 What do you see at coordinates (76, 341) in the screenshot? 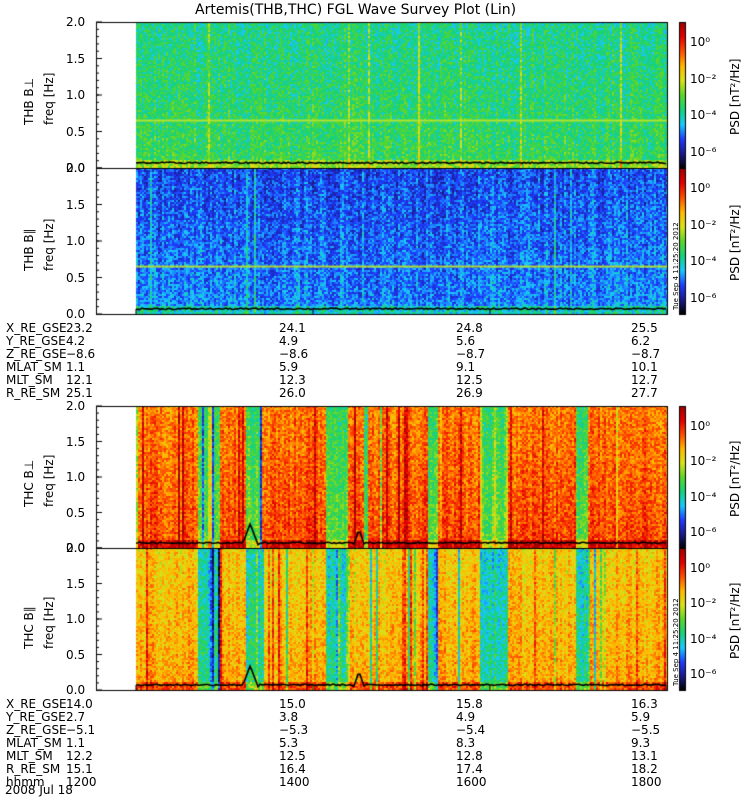
I see `ephemeris-value: 4.2` at bounding box center [76, 341].